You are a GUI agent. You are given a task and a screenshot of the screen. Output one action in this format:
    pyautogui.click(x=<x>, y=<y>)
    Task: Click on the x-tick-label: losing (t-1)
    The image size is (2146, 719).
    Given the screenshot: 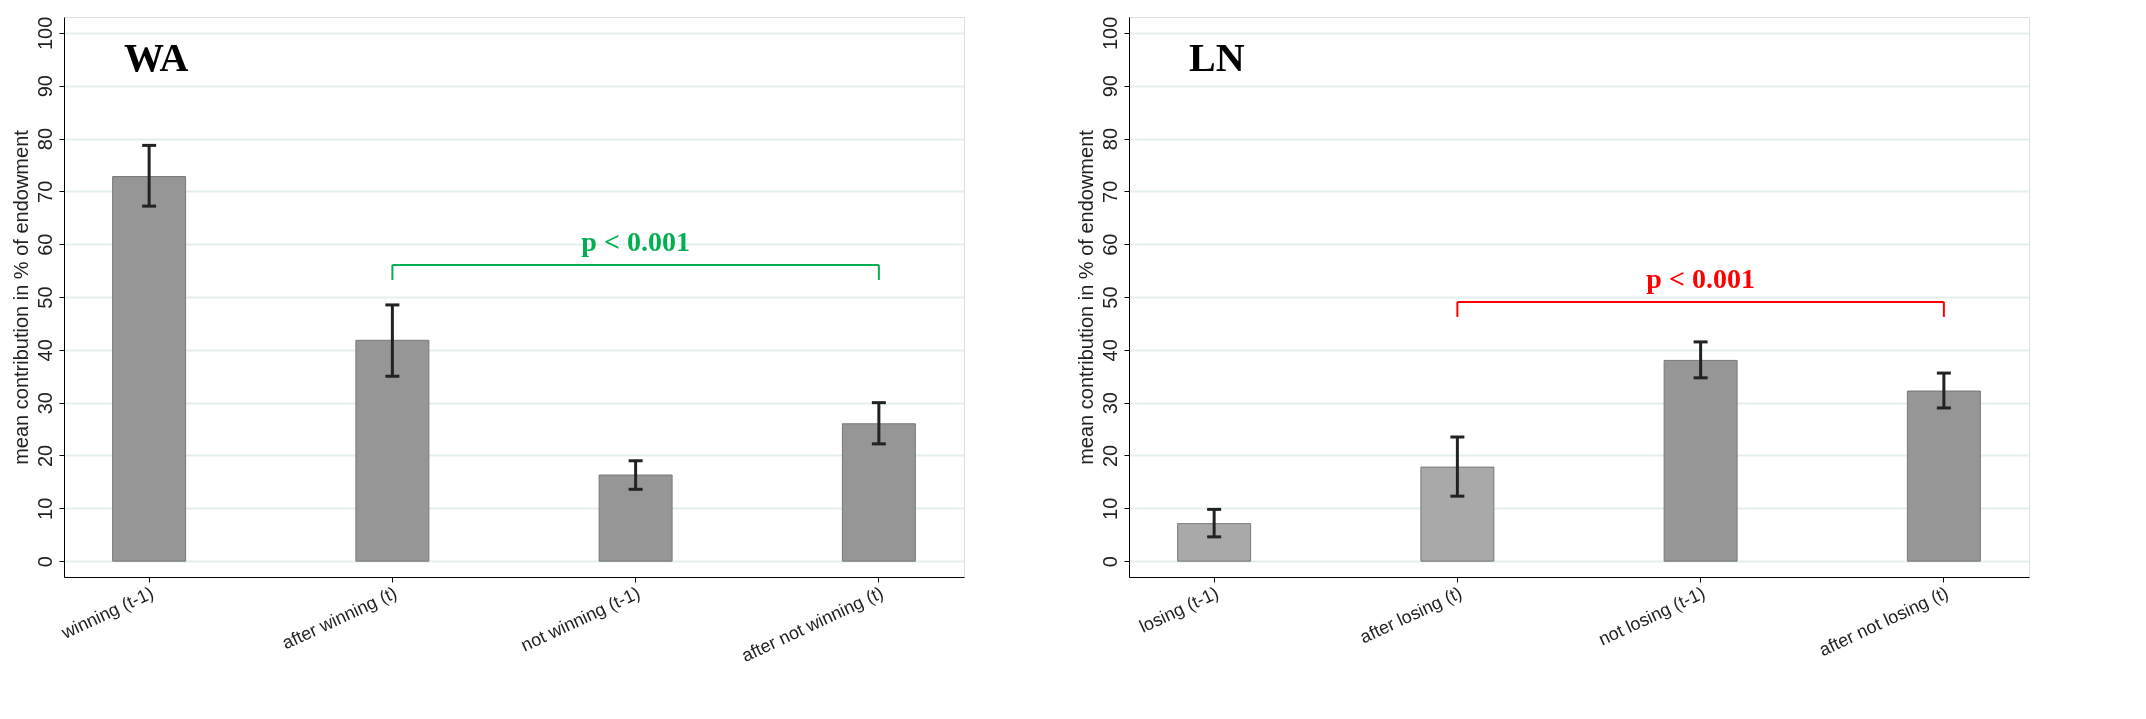 What is the action you would take?
    pyautogui.click(x=1179, y=609)
    